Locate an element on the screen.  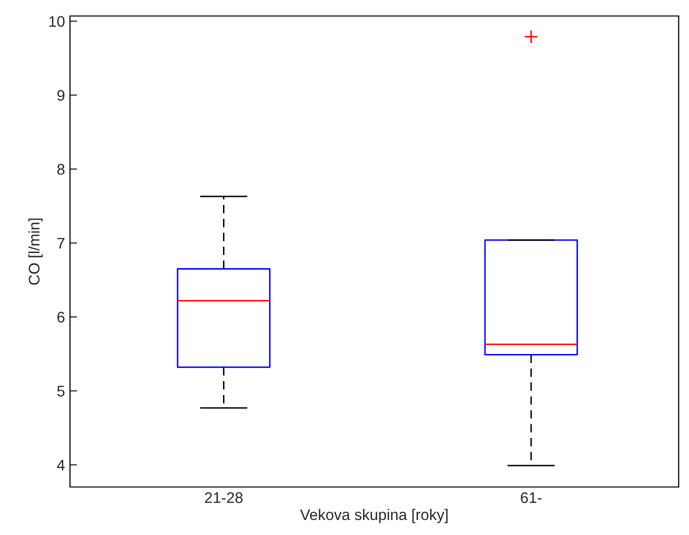
x-tick-label: 61- is located at coordinates (531, 498).